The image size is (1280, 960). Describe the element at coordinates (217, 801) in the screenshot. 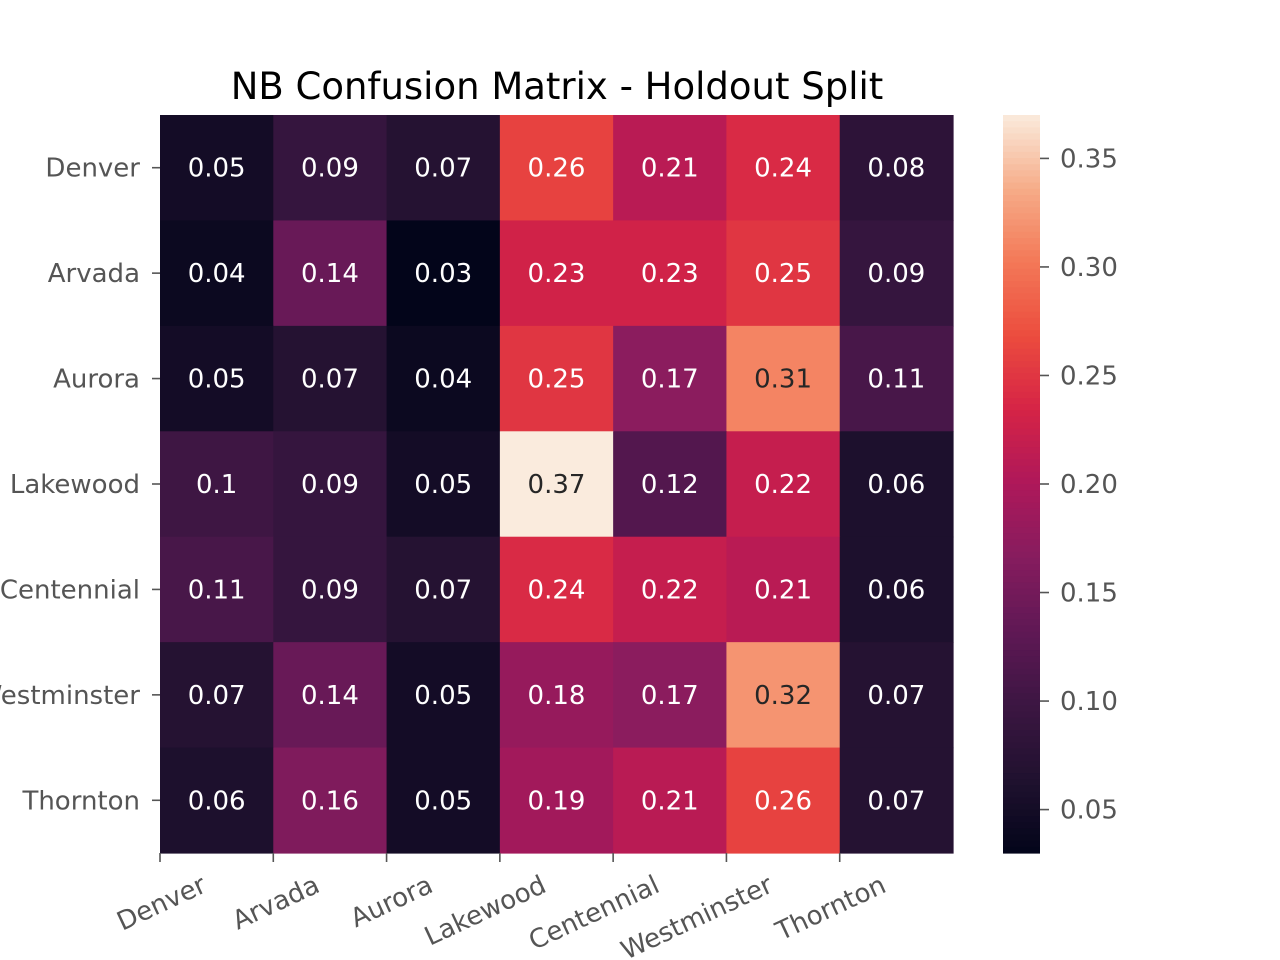

I see `cell-value-label: 0.06` at that location.